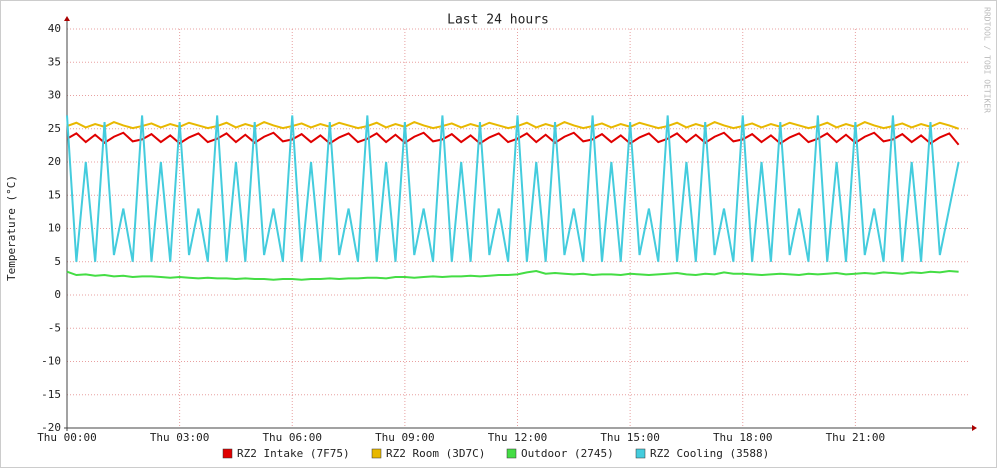 The width and height of the screenshot is (997, 468). I want to click on y-tick-label: 20, so click(54, 161).